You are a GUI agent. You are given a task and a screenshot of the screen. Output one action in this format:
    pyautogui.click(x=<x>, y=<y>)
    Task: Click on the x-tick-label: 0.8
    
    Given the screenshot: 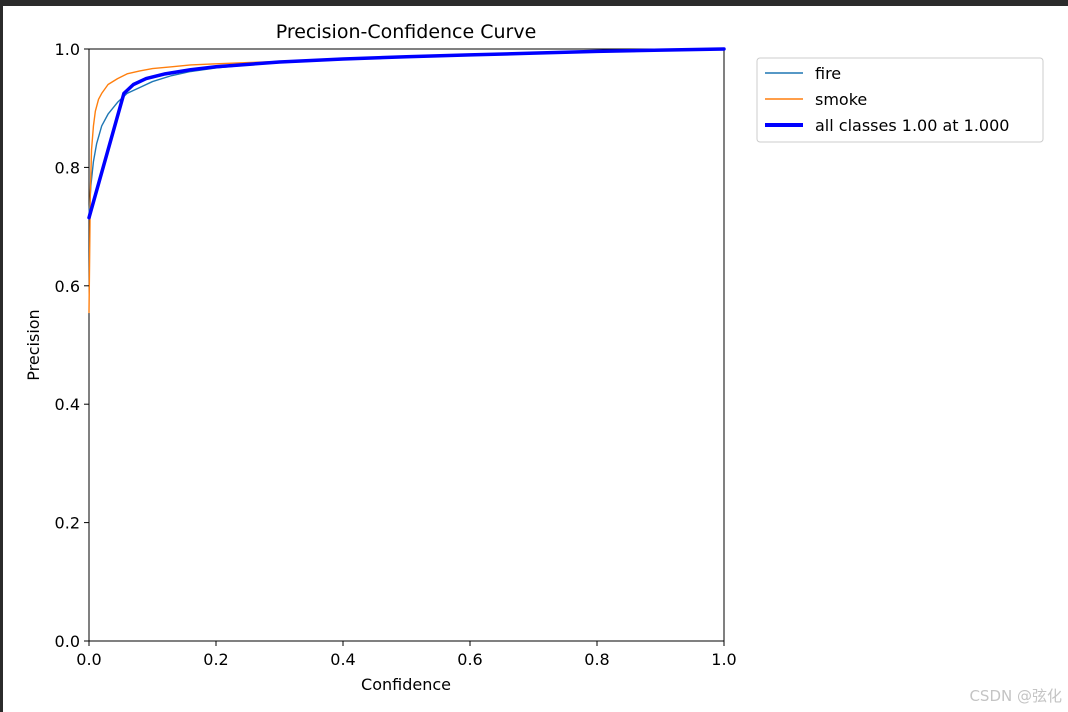 What is the action you would take?
    pyautogui.click(x=596, y=659)
    